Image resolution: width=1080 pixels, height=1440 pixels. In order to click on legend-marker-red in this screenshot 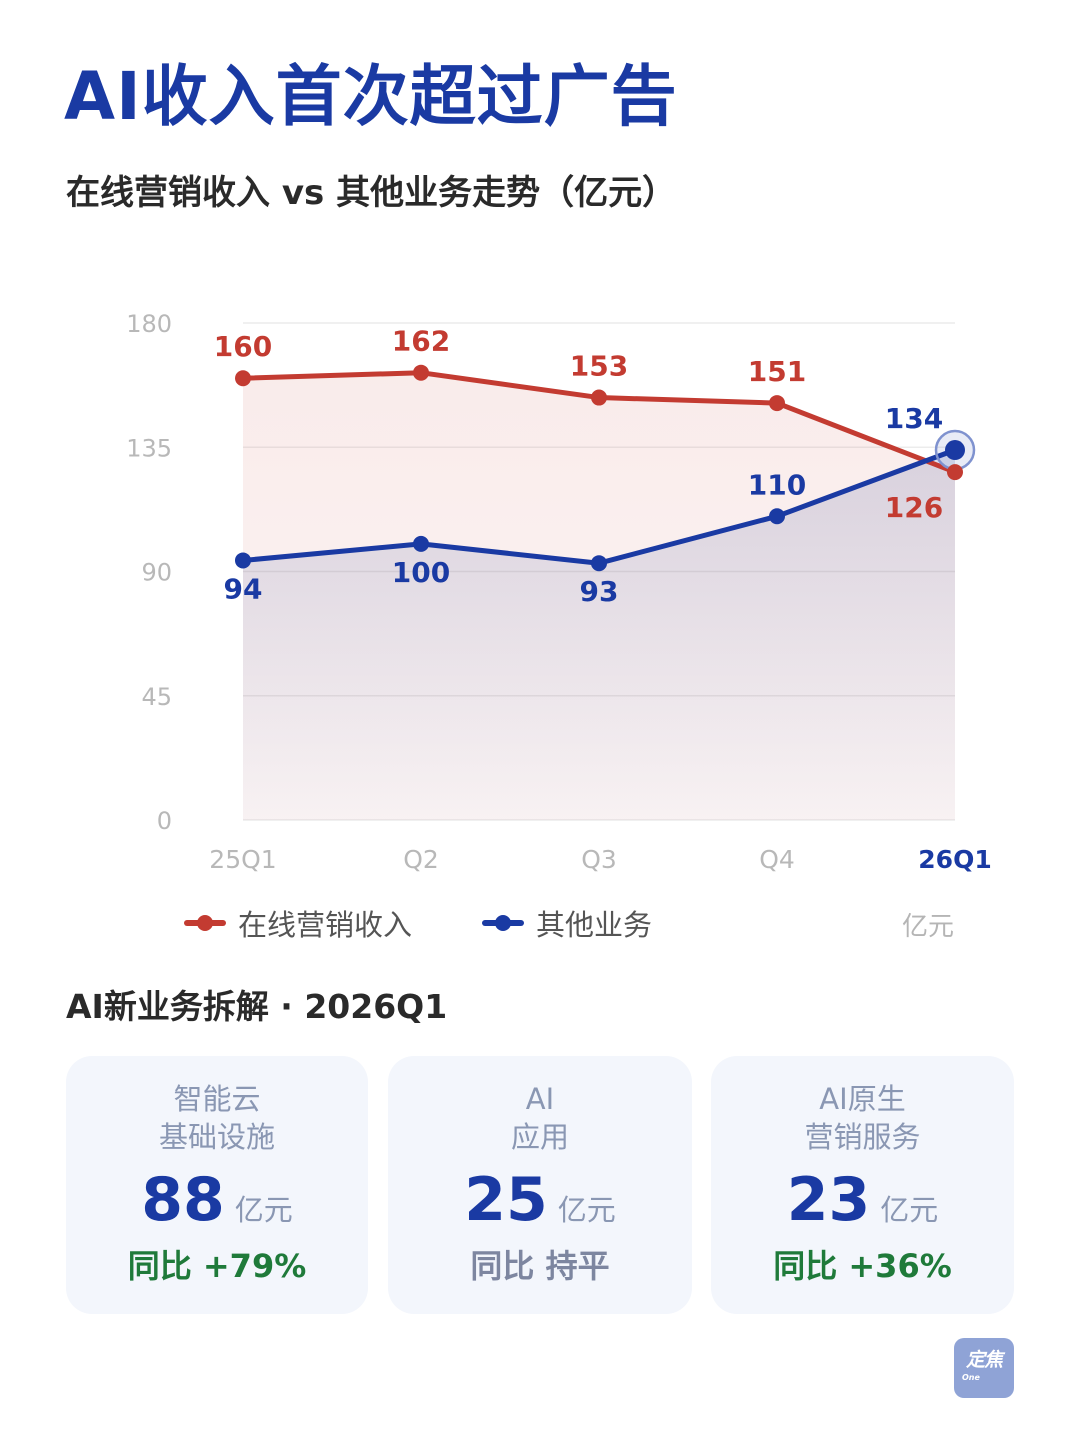, I will do `click(205, 923)`.